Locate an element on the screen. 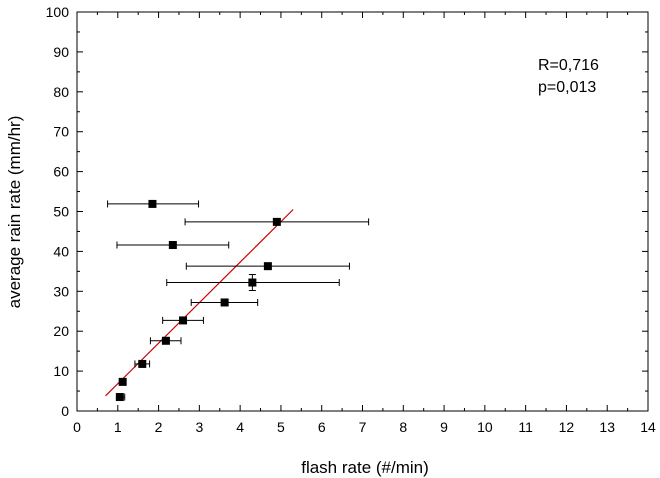  y-tick-label: 60 is located at coordinates (61, 172).